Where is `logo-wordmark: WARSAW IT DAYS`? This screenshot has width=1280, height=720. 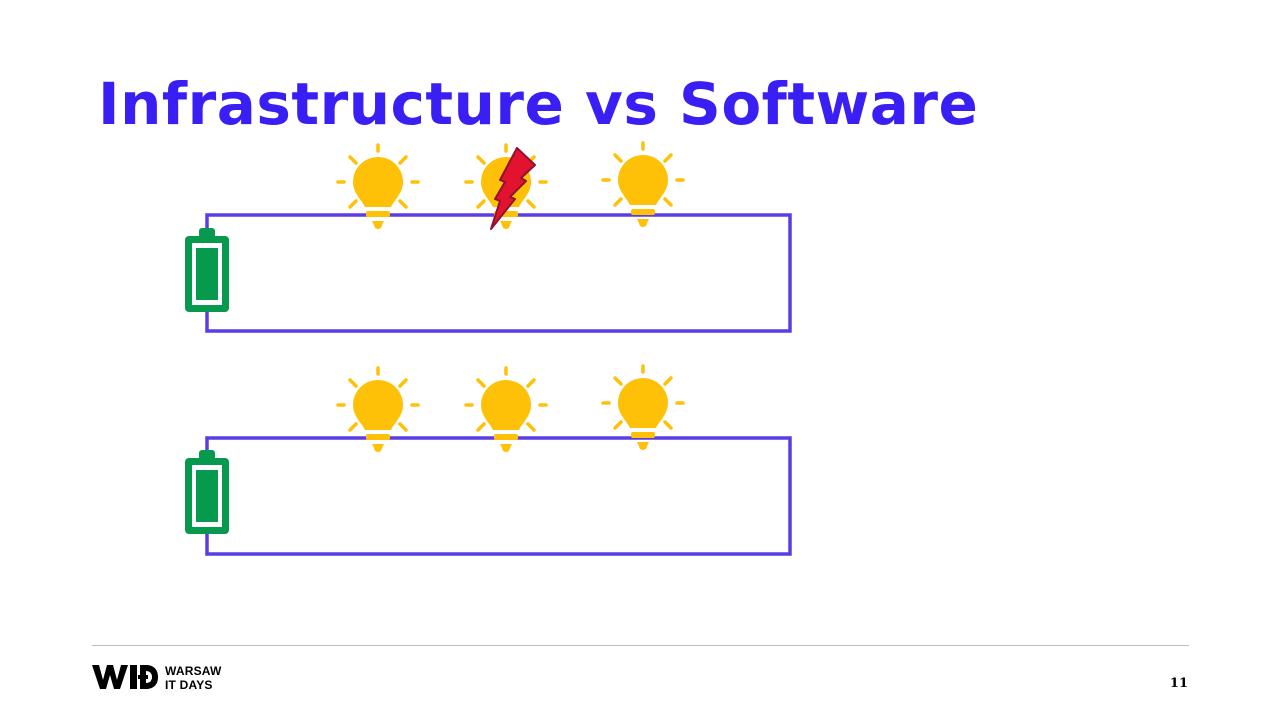
logo-wordmark: WARSAW IT DAYS is located at coordinates (193, 678).